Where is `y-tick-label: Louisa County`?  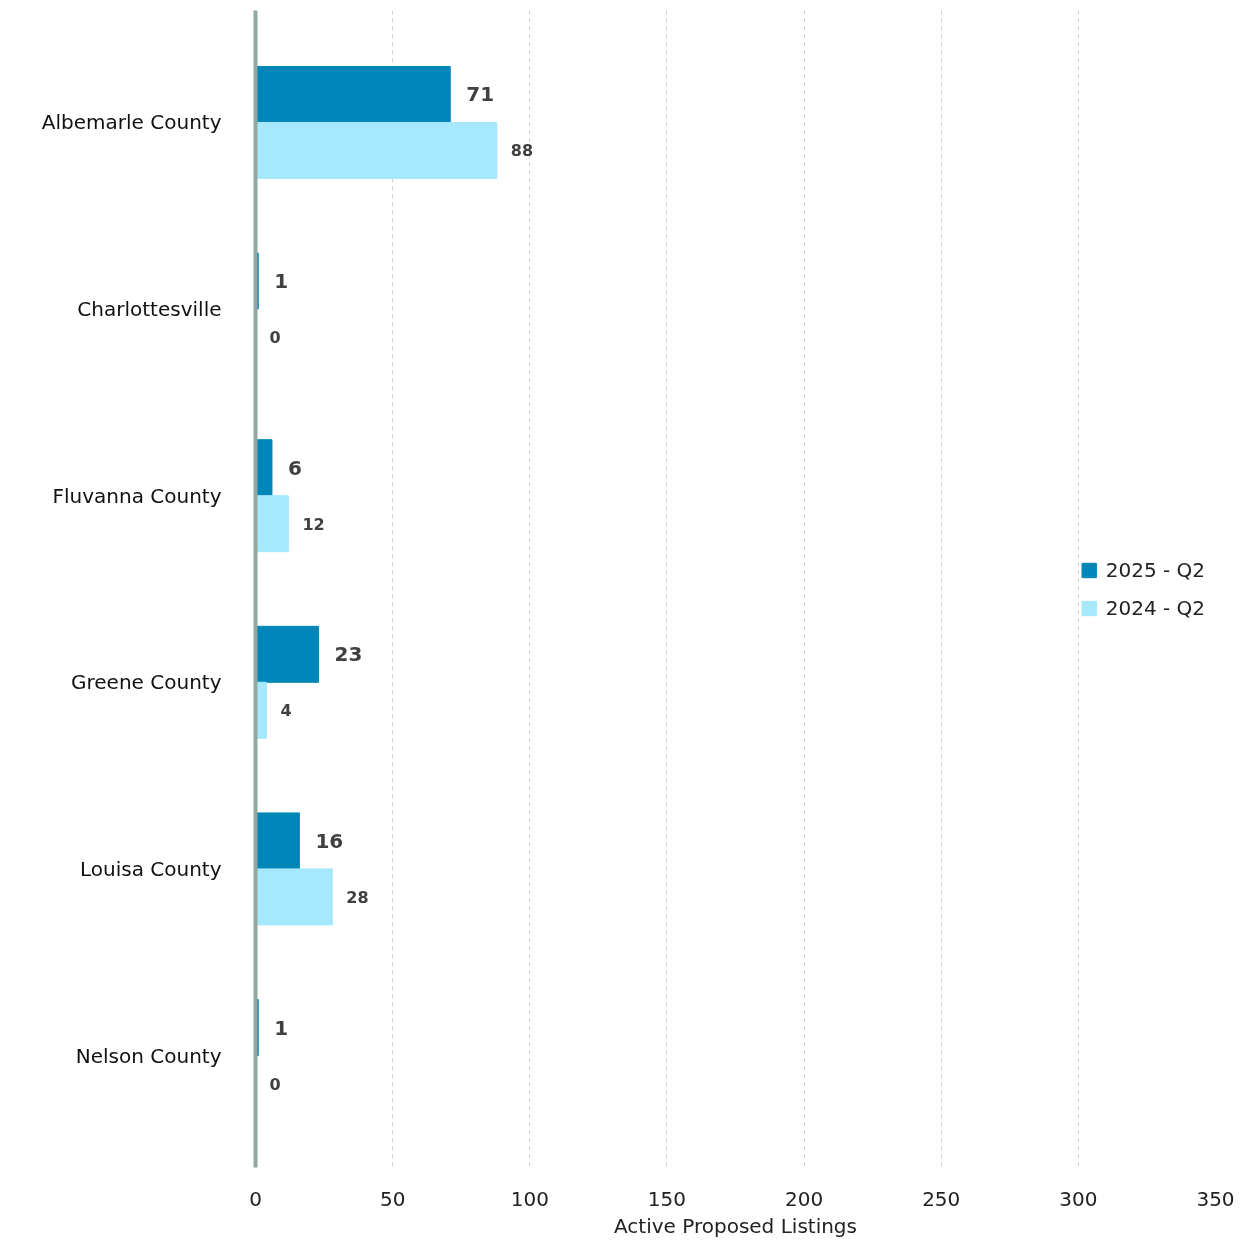 y-tick-label: Louisa County is located at coordinates (150, 868).